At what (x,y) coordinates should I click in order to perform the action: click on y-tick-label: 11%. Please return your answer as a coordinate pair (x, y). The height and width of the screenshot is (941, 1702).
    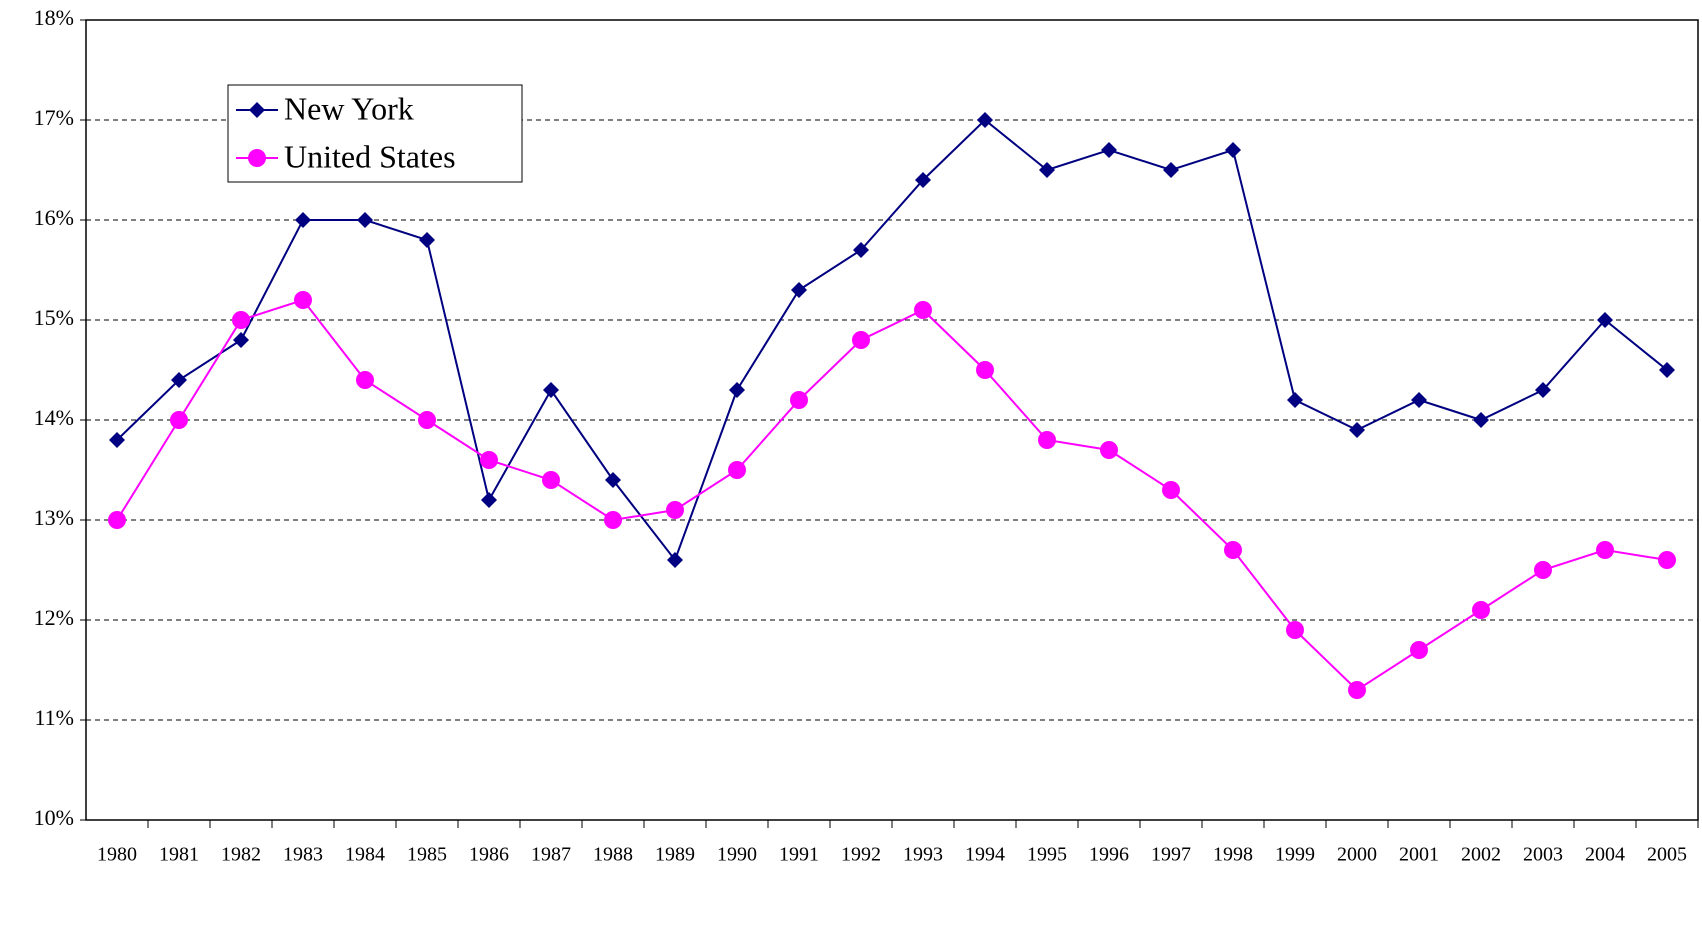
    Looking at the image, I should click on (54, 717).